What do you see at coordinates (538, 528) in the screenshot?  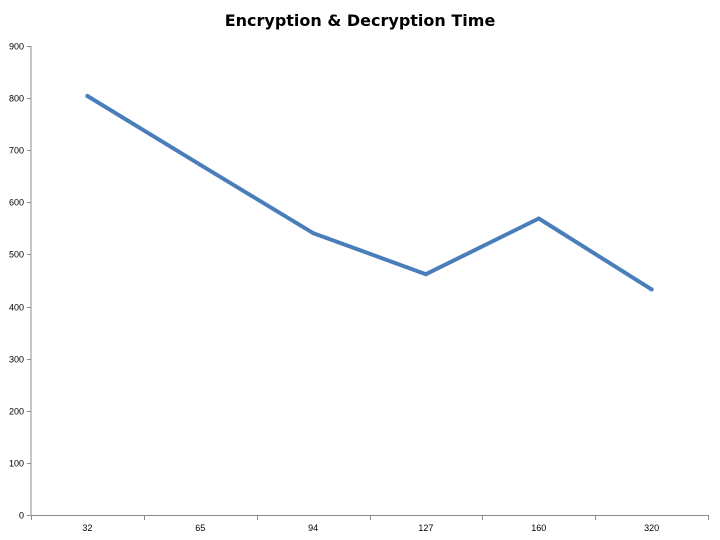 I see `x-tick-label: 160` at bounding box center [538, 528].